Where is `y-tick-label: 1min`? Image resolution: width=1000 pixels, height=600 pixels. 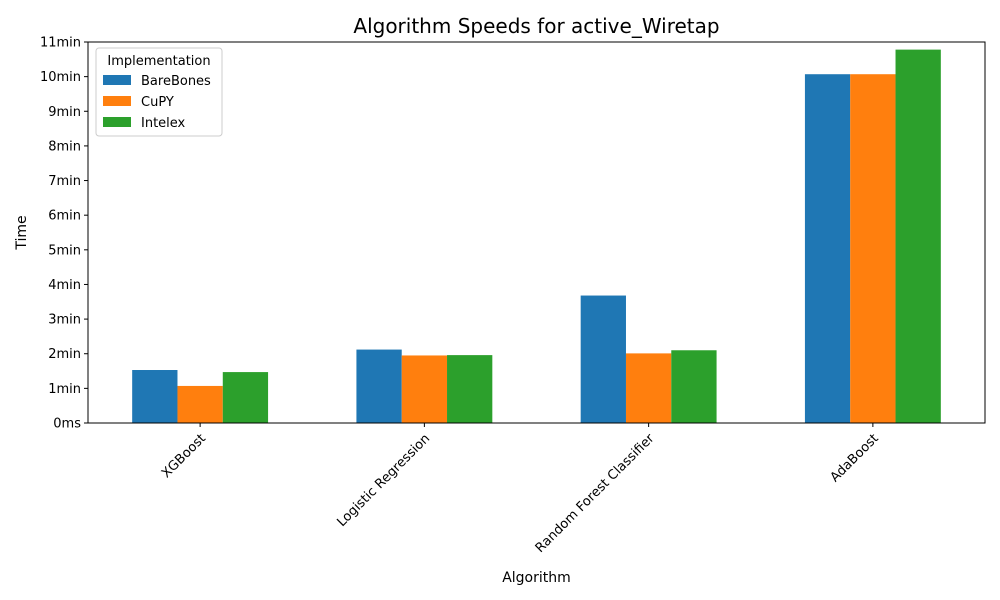 y-tick-label: 1min is located at coordinates (64, 389).